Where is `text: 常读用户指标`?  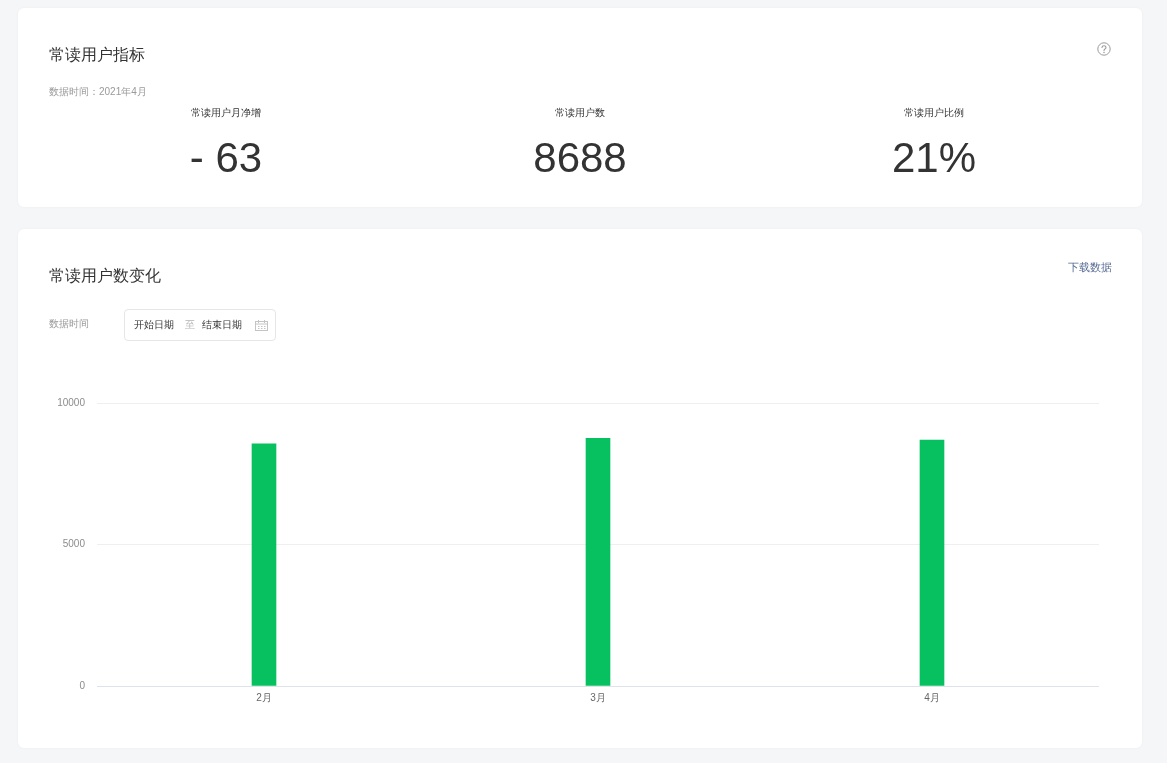
text: 常读用户指标 is located at coordinates (97, 55).